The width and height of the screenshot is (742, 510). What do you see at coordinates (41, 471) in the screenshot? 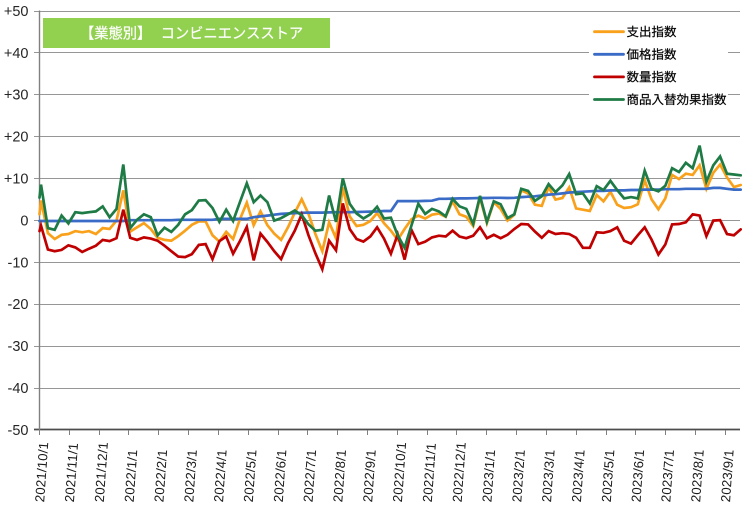
I see `svg-text: 2021/10/1` at bounding box center [41, 471].